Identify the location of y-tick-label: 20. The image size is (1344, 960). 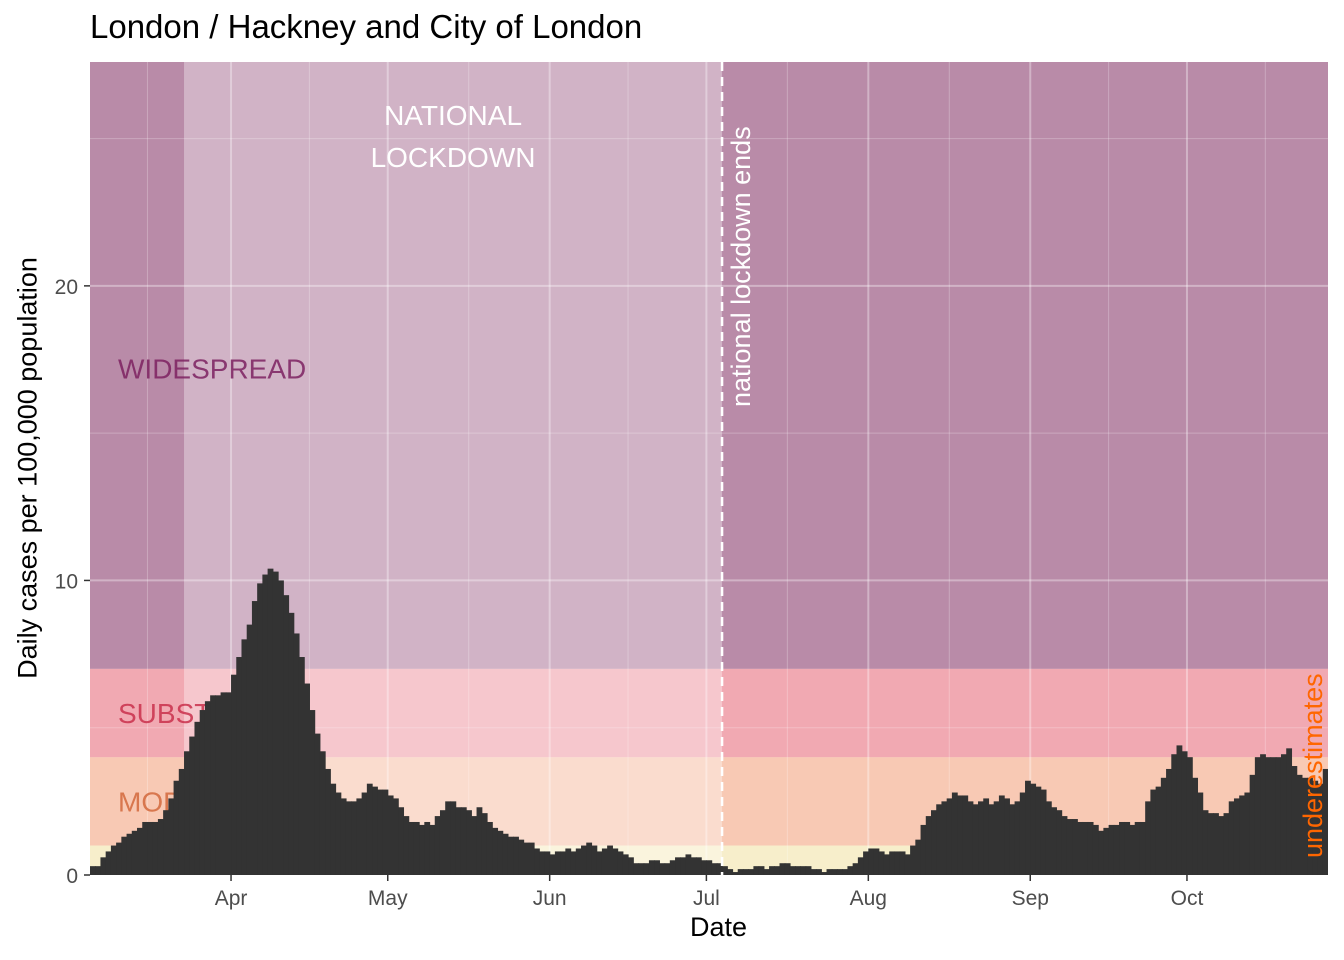
(66, 287).